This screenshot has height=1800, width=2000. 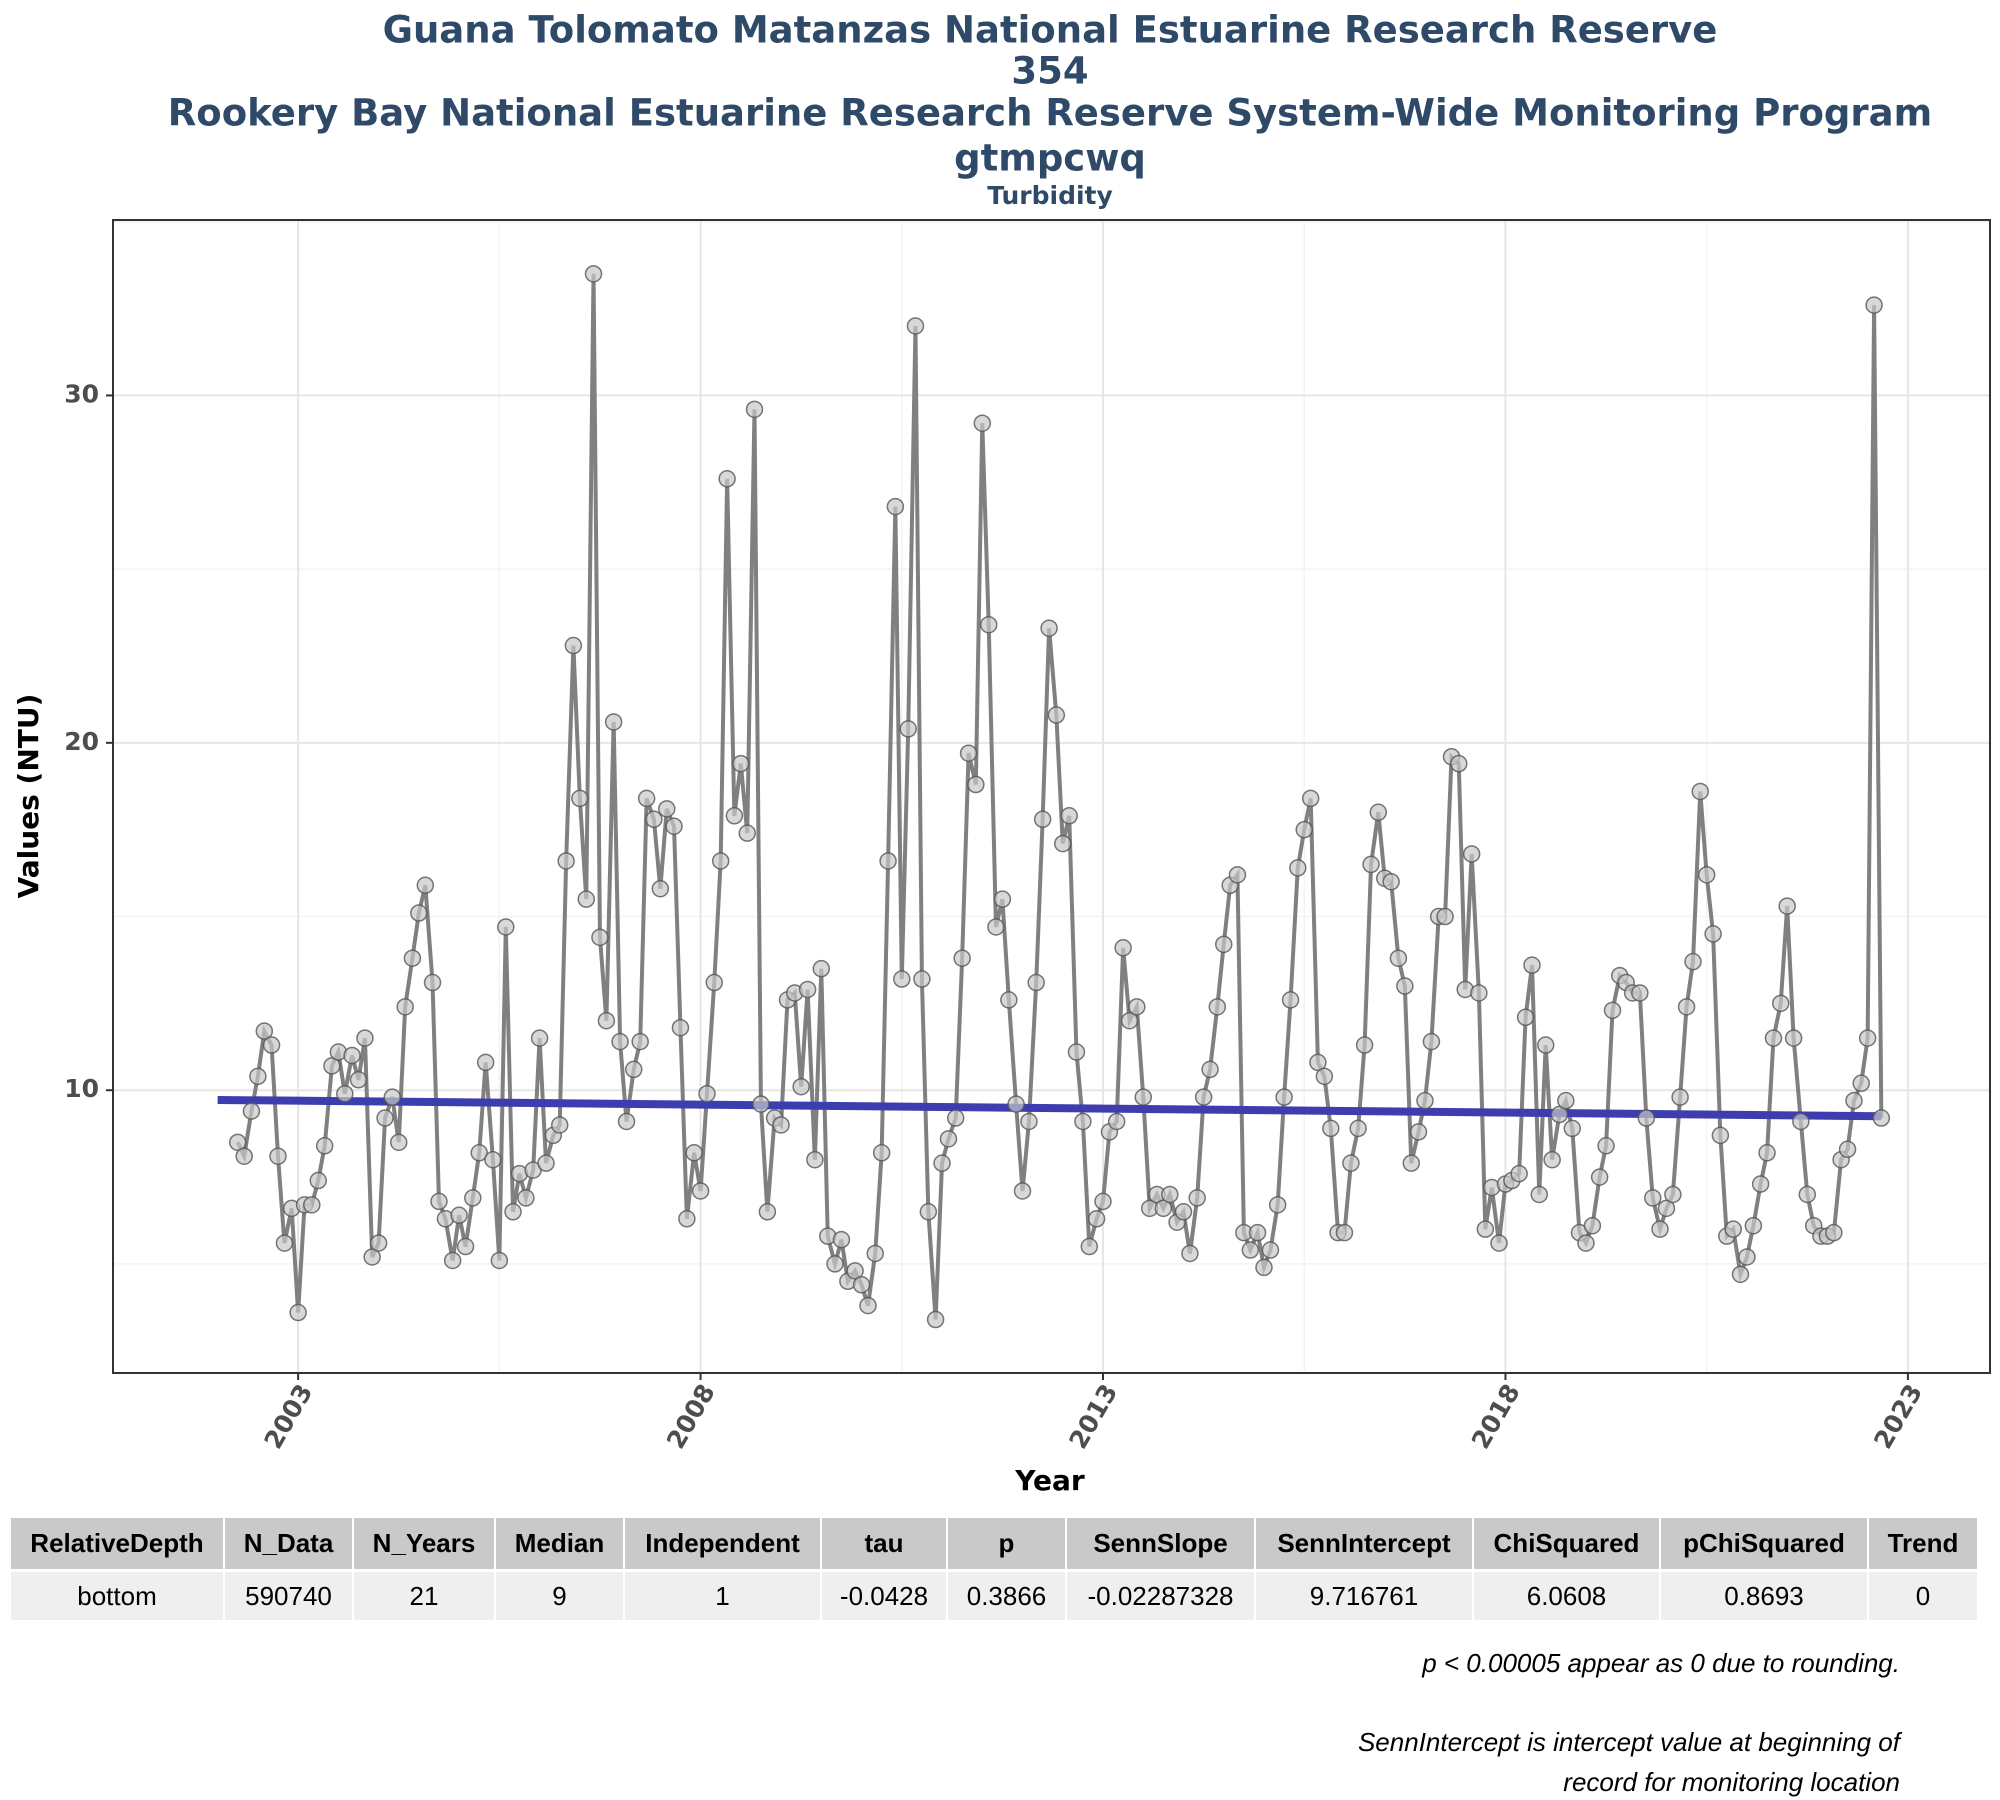 I want to click on y-tick-label: 20, so click(x=81, y=741).